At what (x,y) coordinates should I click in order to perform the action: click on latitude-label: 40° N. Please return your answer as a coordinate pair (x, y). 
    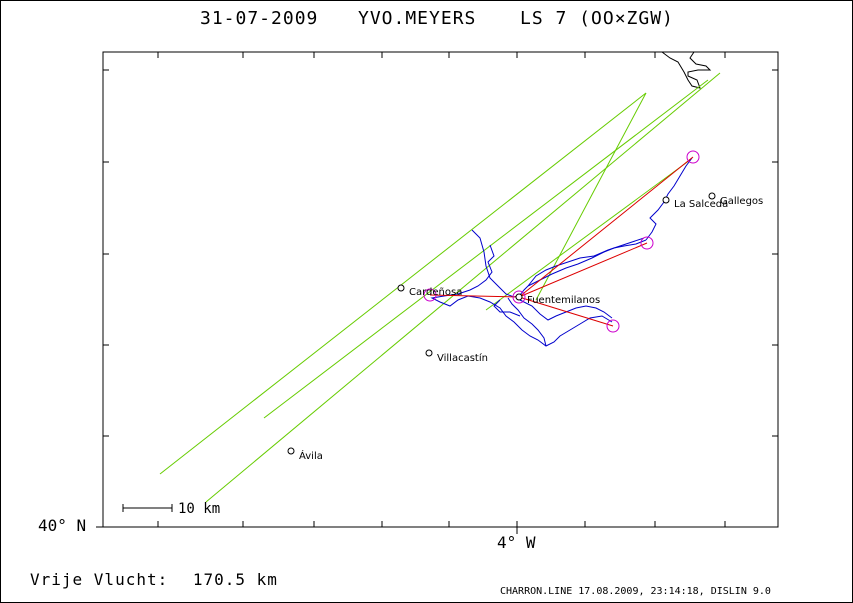
    Looking at the image, I should click on (62, 525).